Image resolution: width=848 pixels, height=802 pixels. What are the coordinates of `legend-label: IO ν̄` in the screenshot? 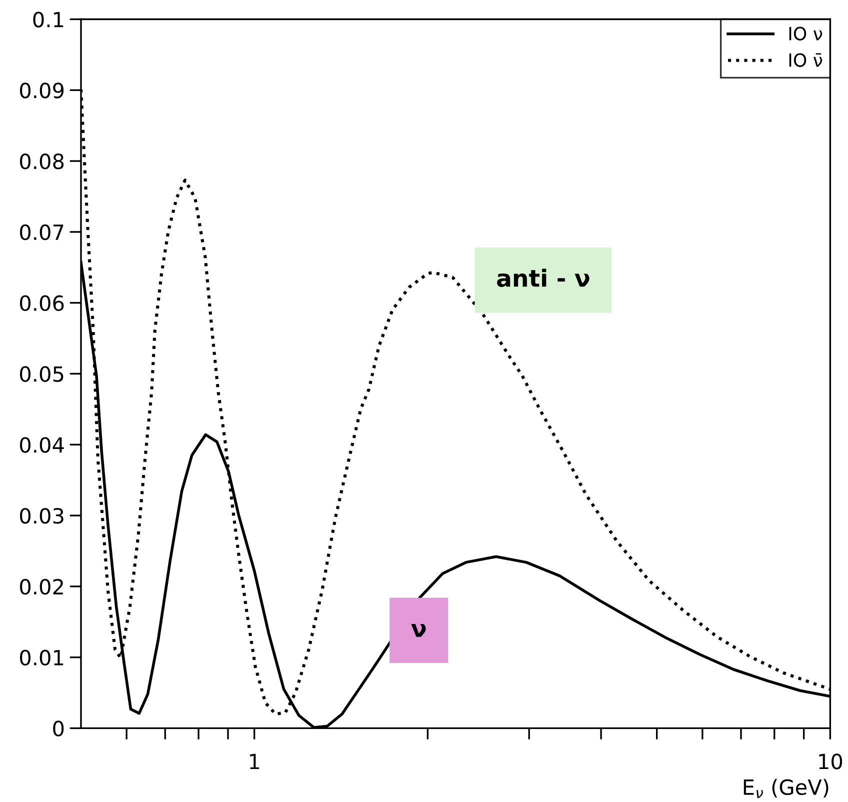 It's located at (805, 60).